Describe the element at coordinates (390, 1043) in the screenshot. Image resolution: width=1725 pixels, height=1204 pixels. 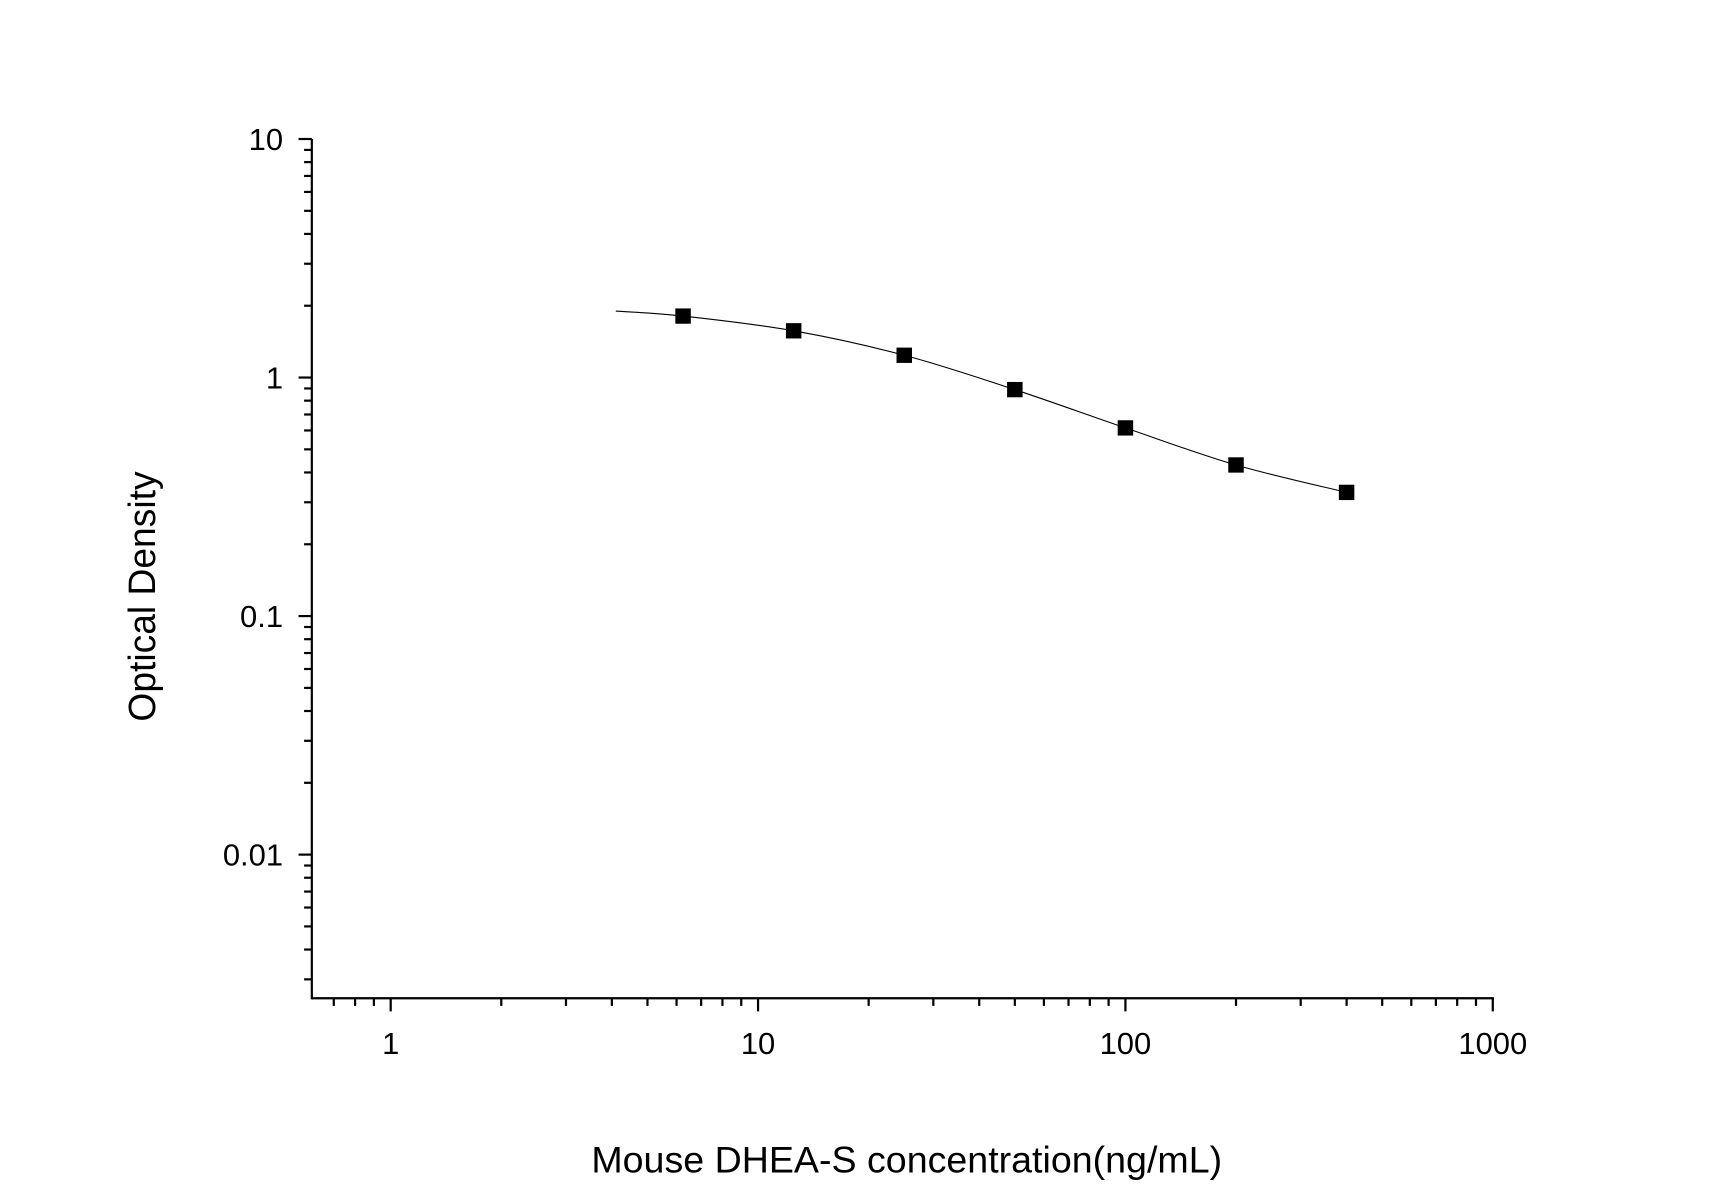
I see `x-tick-label: 1` at that location.